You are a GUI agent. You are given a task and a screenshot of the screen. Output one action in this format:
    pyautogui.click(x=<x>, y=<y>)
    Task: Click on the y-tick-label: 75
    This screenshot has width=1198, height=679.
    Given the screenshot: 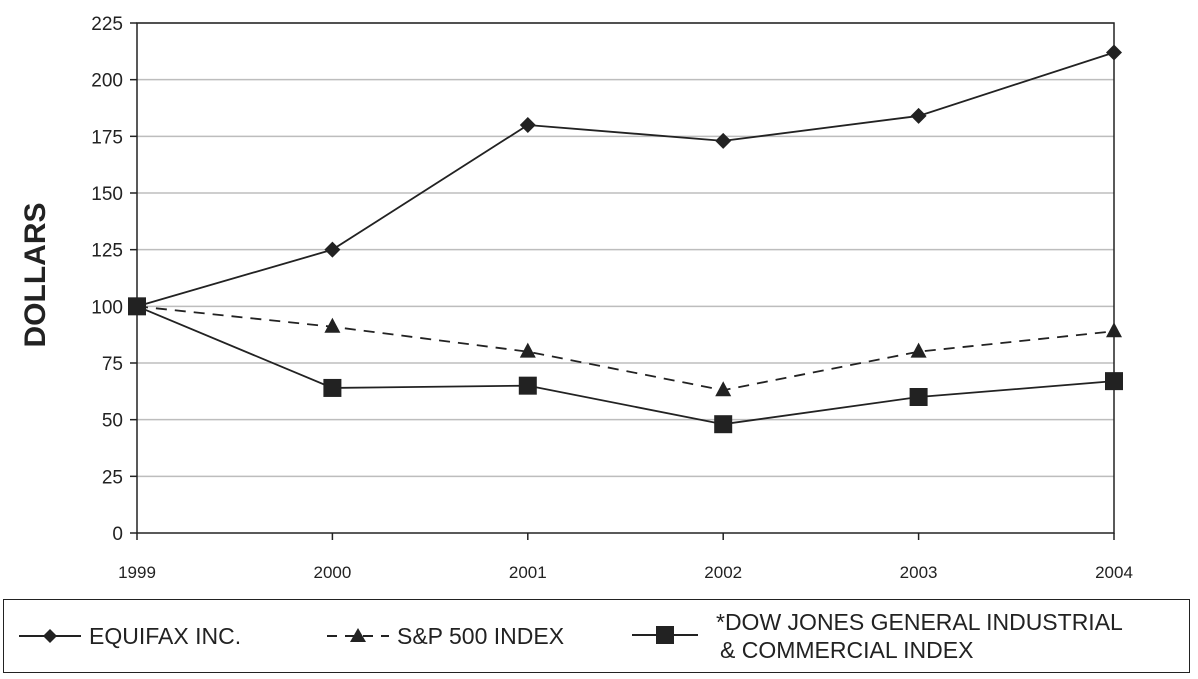 What is the action you would take?
    pyautogui.click(x=112, y=364)
    